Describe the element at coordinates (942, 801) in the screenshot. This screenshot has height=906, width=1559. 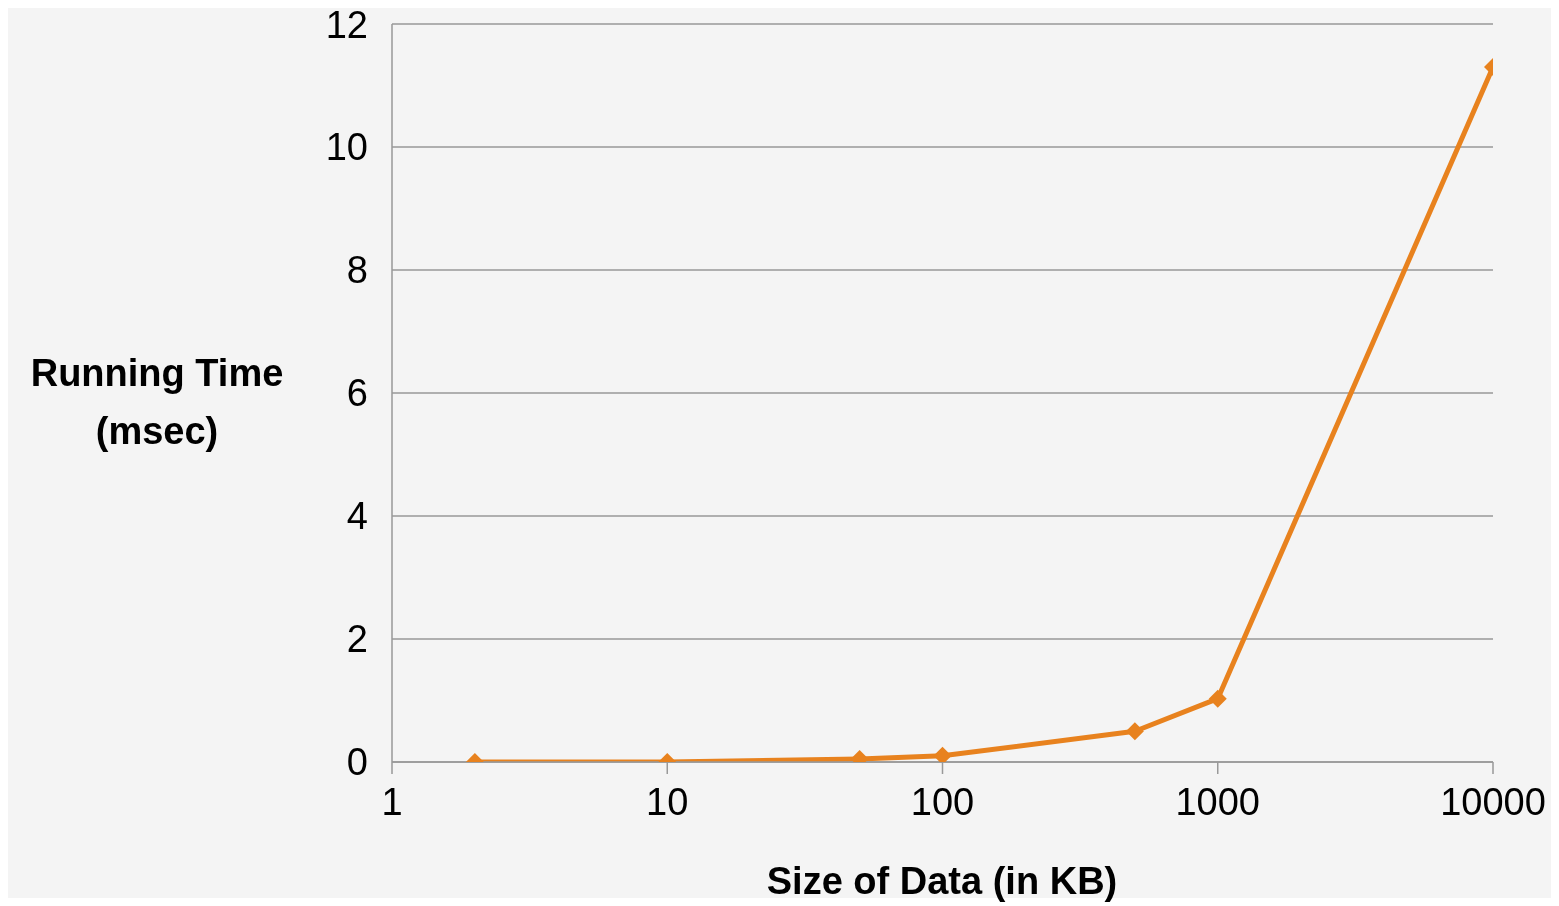
I see `x-tick-label: 100` at that location.